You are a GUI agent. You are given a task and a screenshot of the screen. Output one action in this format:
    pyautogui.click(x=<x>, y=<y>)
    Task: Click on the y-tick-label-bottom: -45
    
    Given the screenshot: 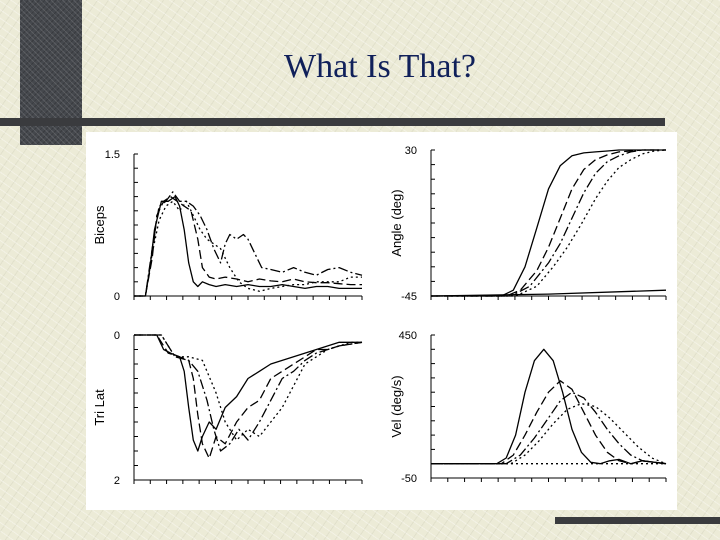 What is the action you would take?
    pyautogui.click(x=409, y=297)
    